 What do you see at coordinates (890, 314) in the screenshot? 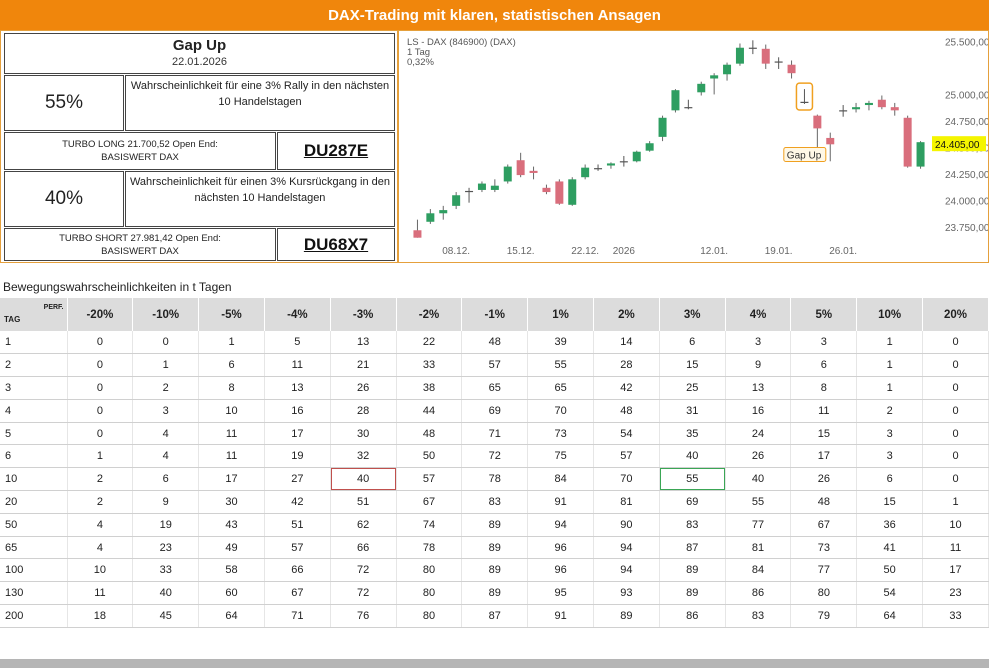
I see `column-header: 10%` at bounding box center [890, 314].